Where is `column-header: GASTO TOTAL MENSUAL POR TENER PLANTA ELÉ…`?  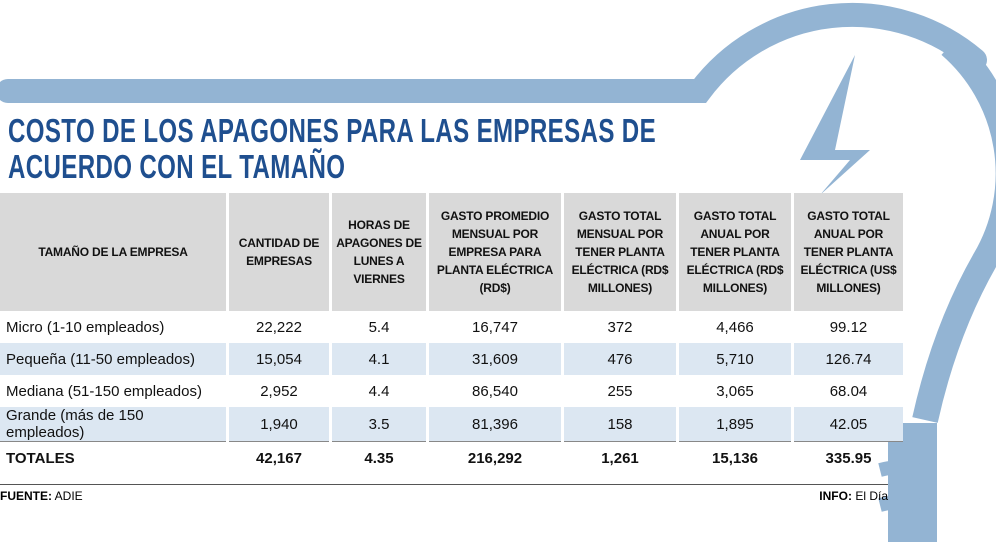 column-header: GASTO TOTAL MENSUAL POR TENER PLANTA ELÉ… is located at coordinates (620, 252).